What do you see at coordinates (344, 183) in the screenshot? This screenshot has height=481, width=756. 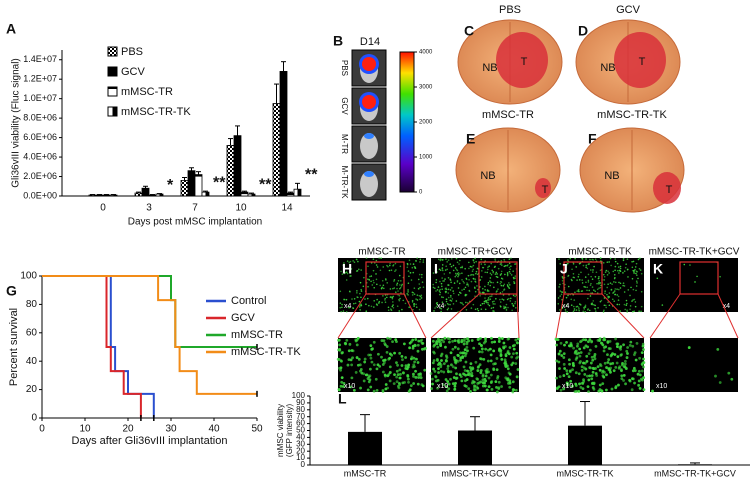 I see `row-label: M-TR-TK` at bounding box center [344, 183].